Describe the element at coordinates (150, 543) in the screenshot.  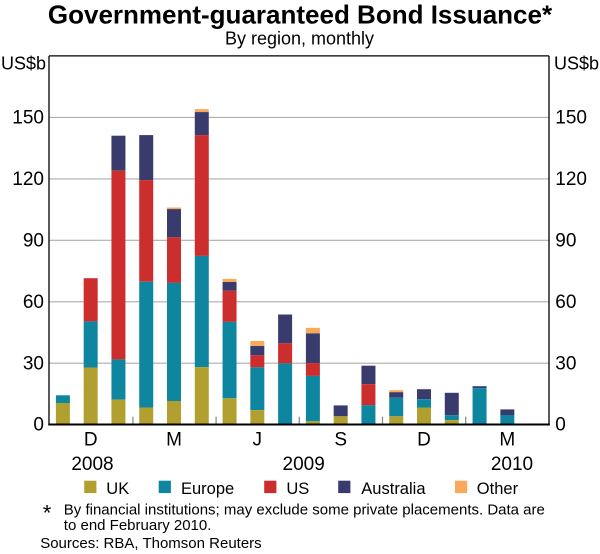
I see `svg-text: Sources: RBA, Thomson Reuters` at that location.